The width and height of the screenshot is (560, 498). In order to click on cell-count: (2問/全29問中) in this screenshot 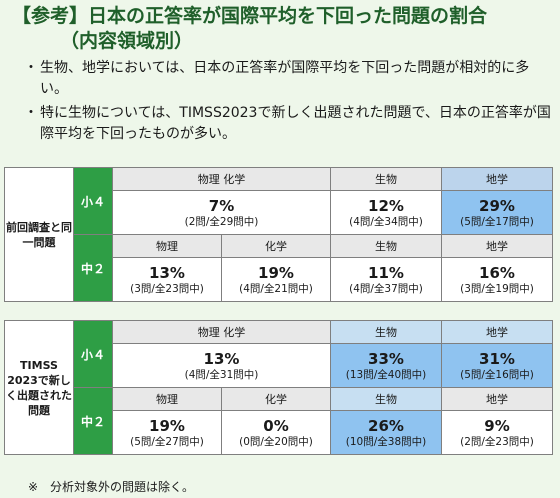, I will do `click(221, 221)`.